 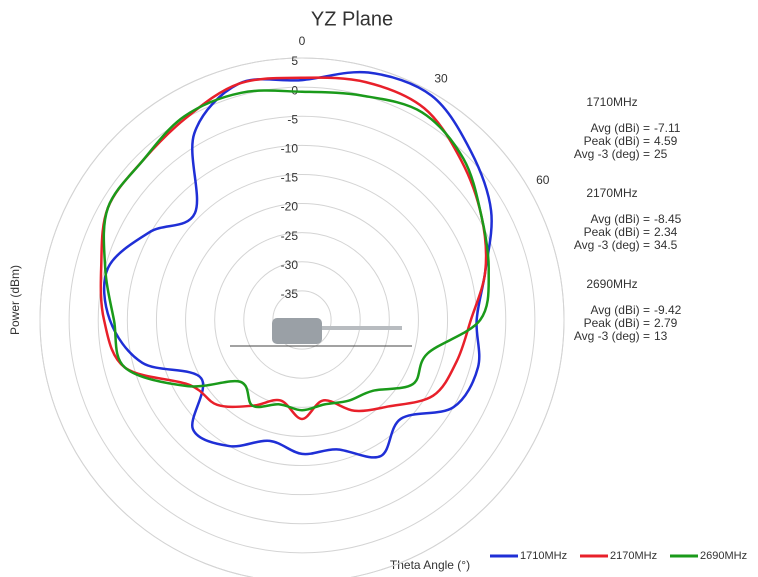 I want to click on legend-label: 2690MHz, so click(x=723, y=556).